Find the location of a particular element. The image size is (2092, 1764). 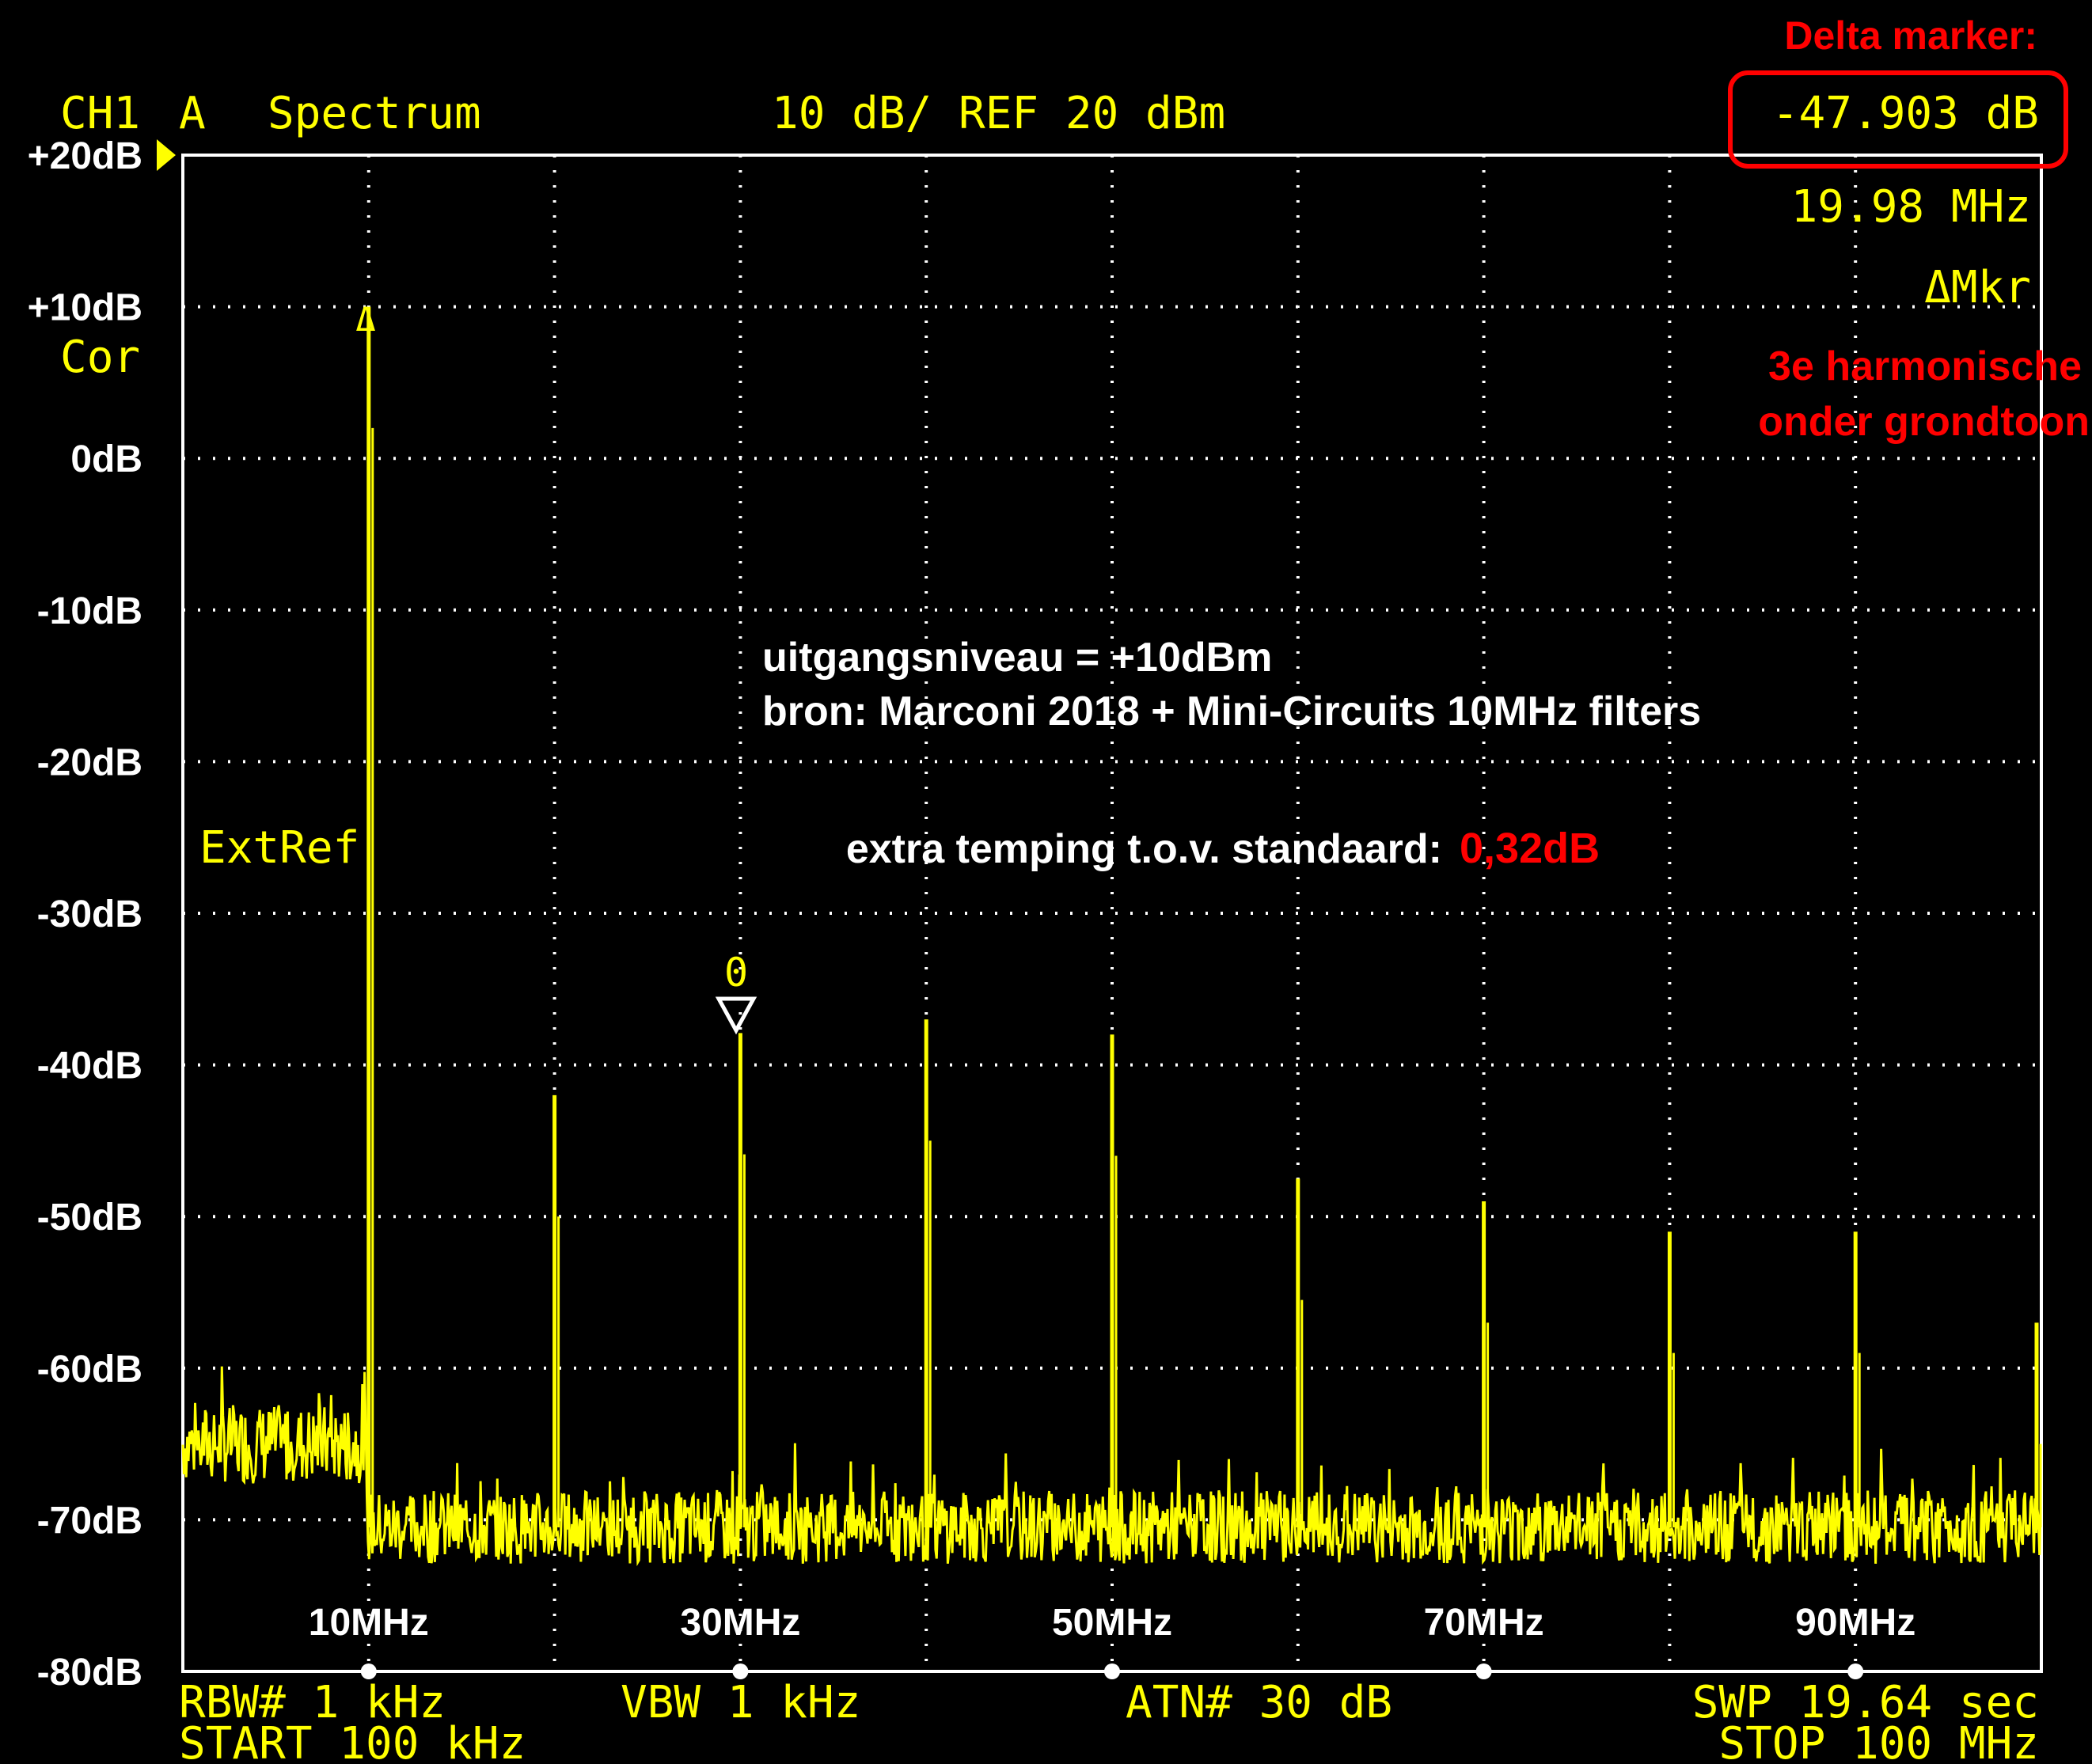

mode-label: Spectrum is located at coordinates (375, 113).